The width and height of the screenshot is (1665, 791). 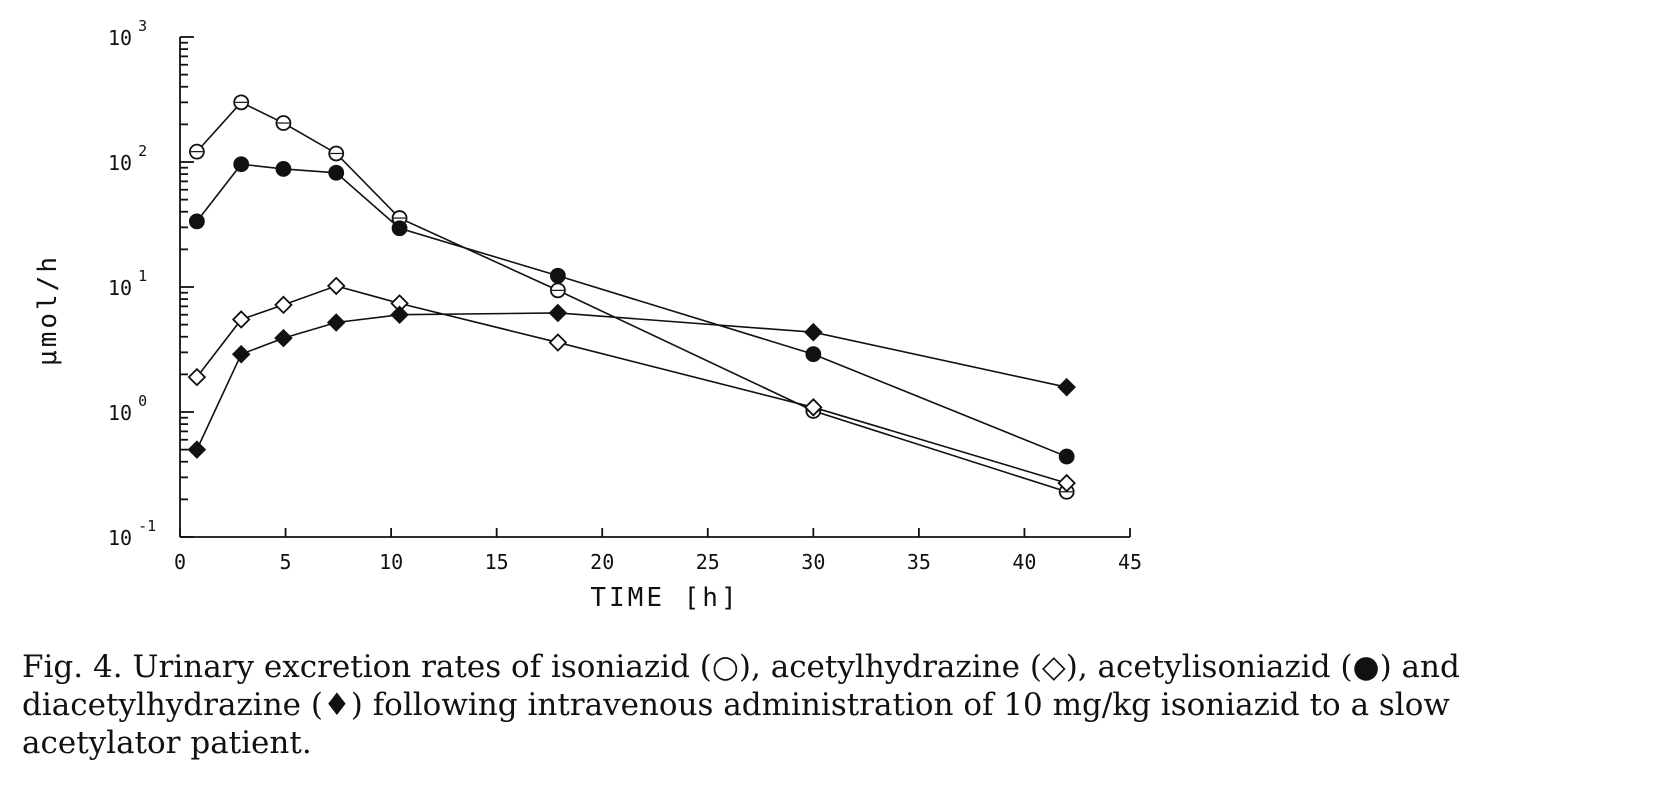 I want to click on series-open-diamond, so click(x=631, y=384).